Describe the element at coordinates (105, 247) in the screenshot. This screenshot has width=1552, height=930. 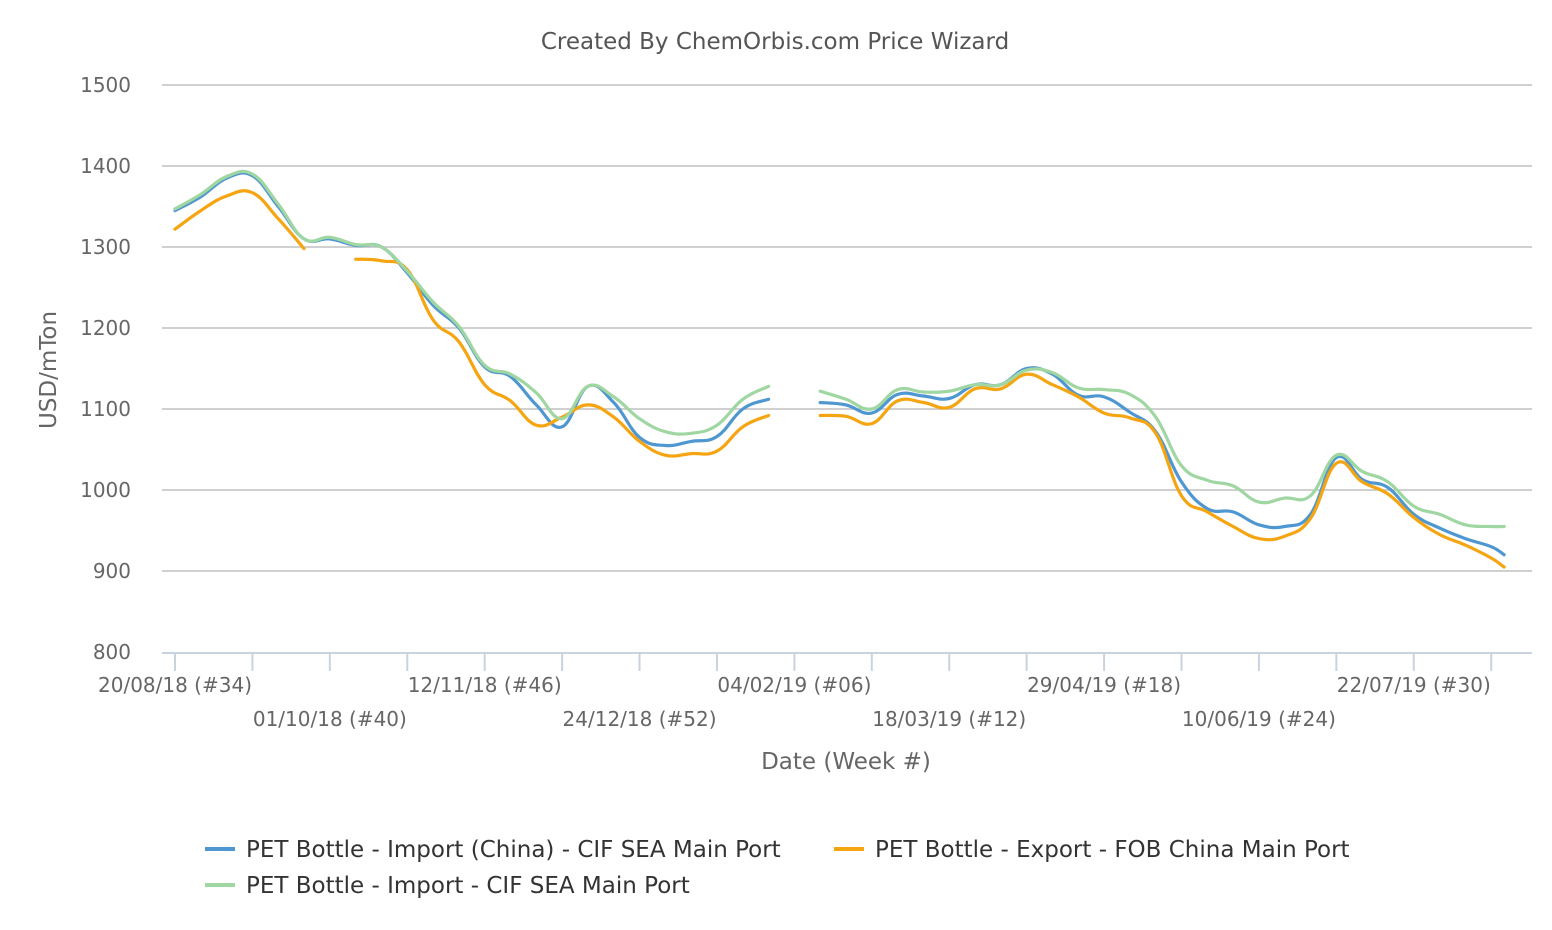
I see `y-tick-label: 1300` at that location.